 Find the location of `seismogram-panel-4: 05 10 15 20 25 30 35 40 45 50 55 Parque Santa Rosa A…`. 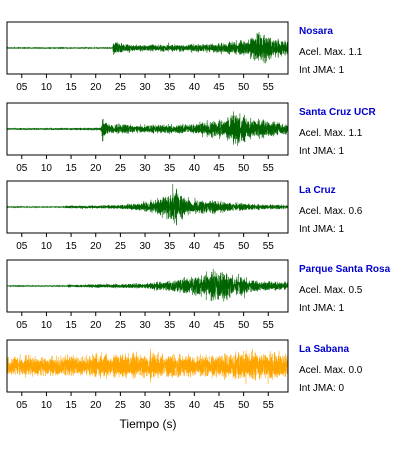

seismogram-panel-4: 05 10 15 20 25 30 35 40 45 50 55 Parque Santa Rosa A… is located at coordinates (198, 295).